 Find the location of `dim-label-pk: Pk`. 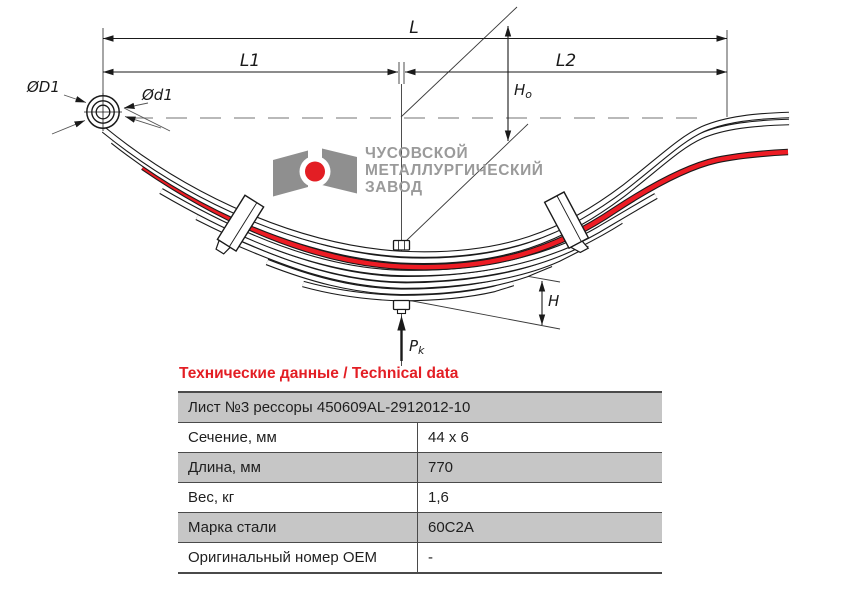

dim-label-pk: Pk is located at coordinates (417, 347).